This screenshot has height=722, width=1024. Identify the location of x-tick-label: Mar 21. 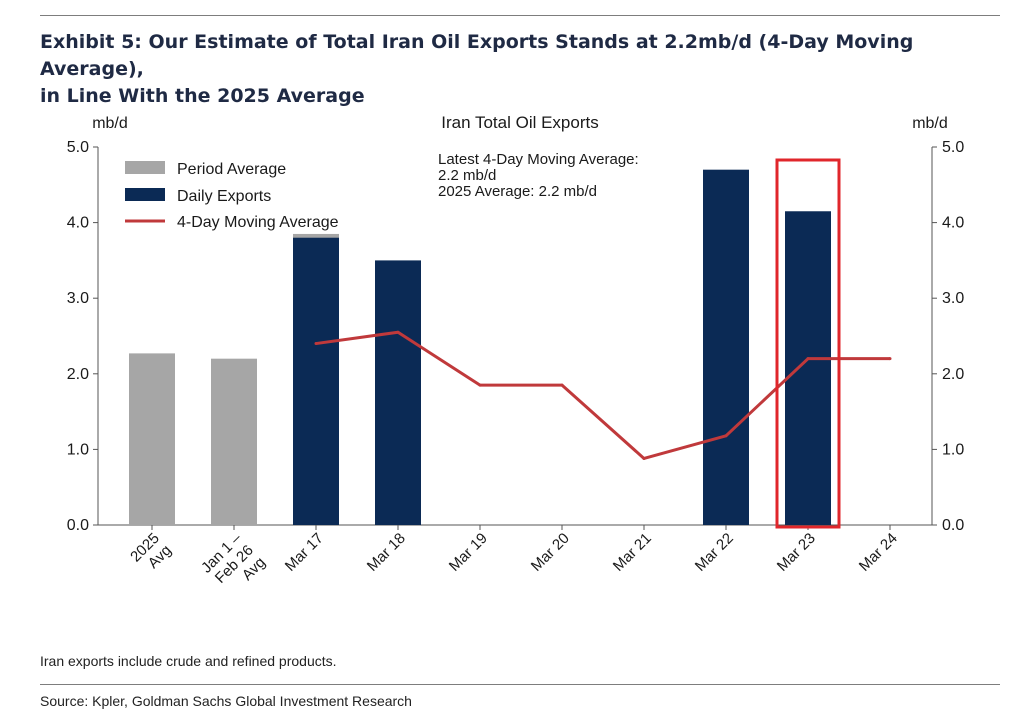
(632, 552).